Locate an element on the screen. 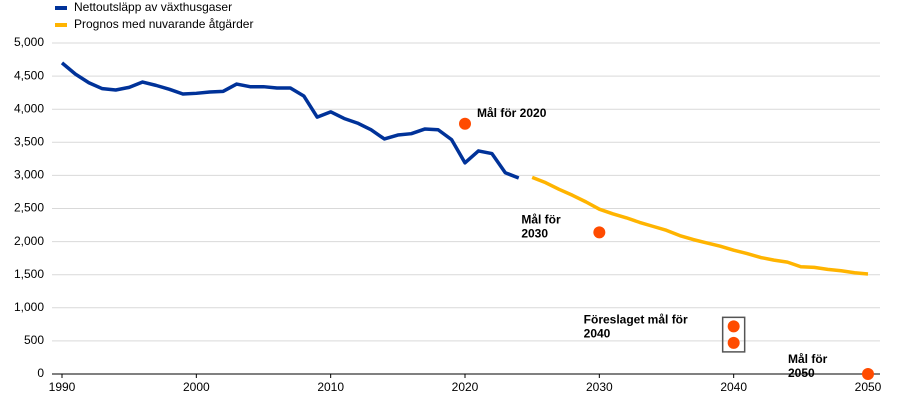  y-tick-label: 2,000 is located at coordinates (29, 241).